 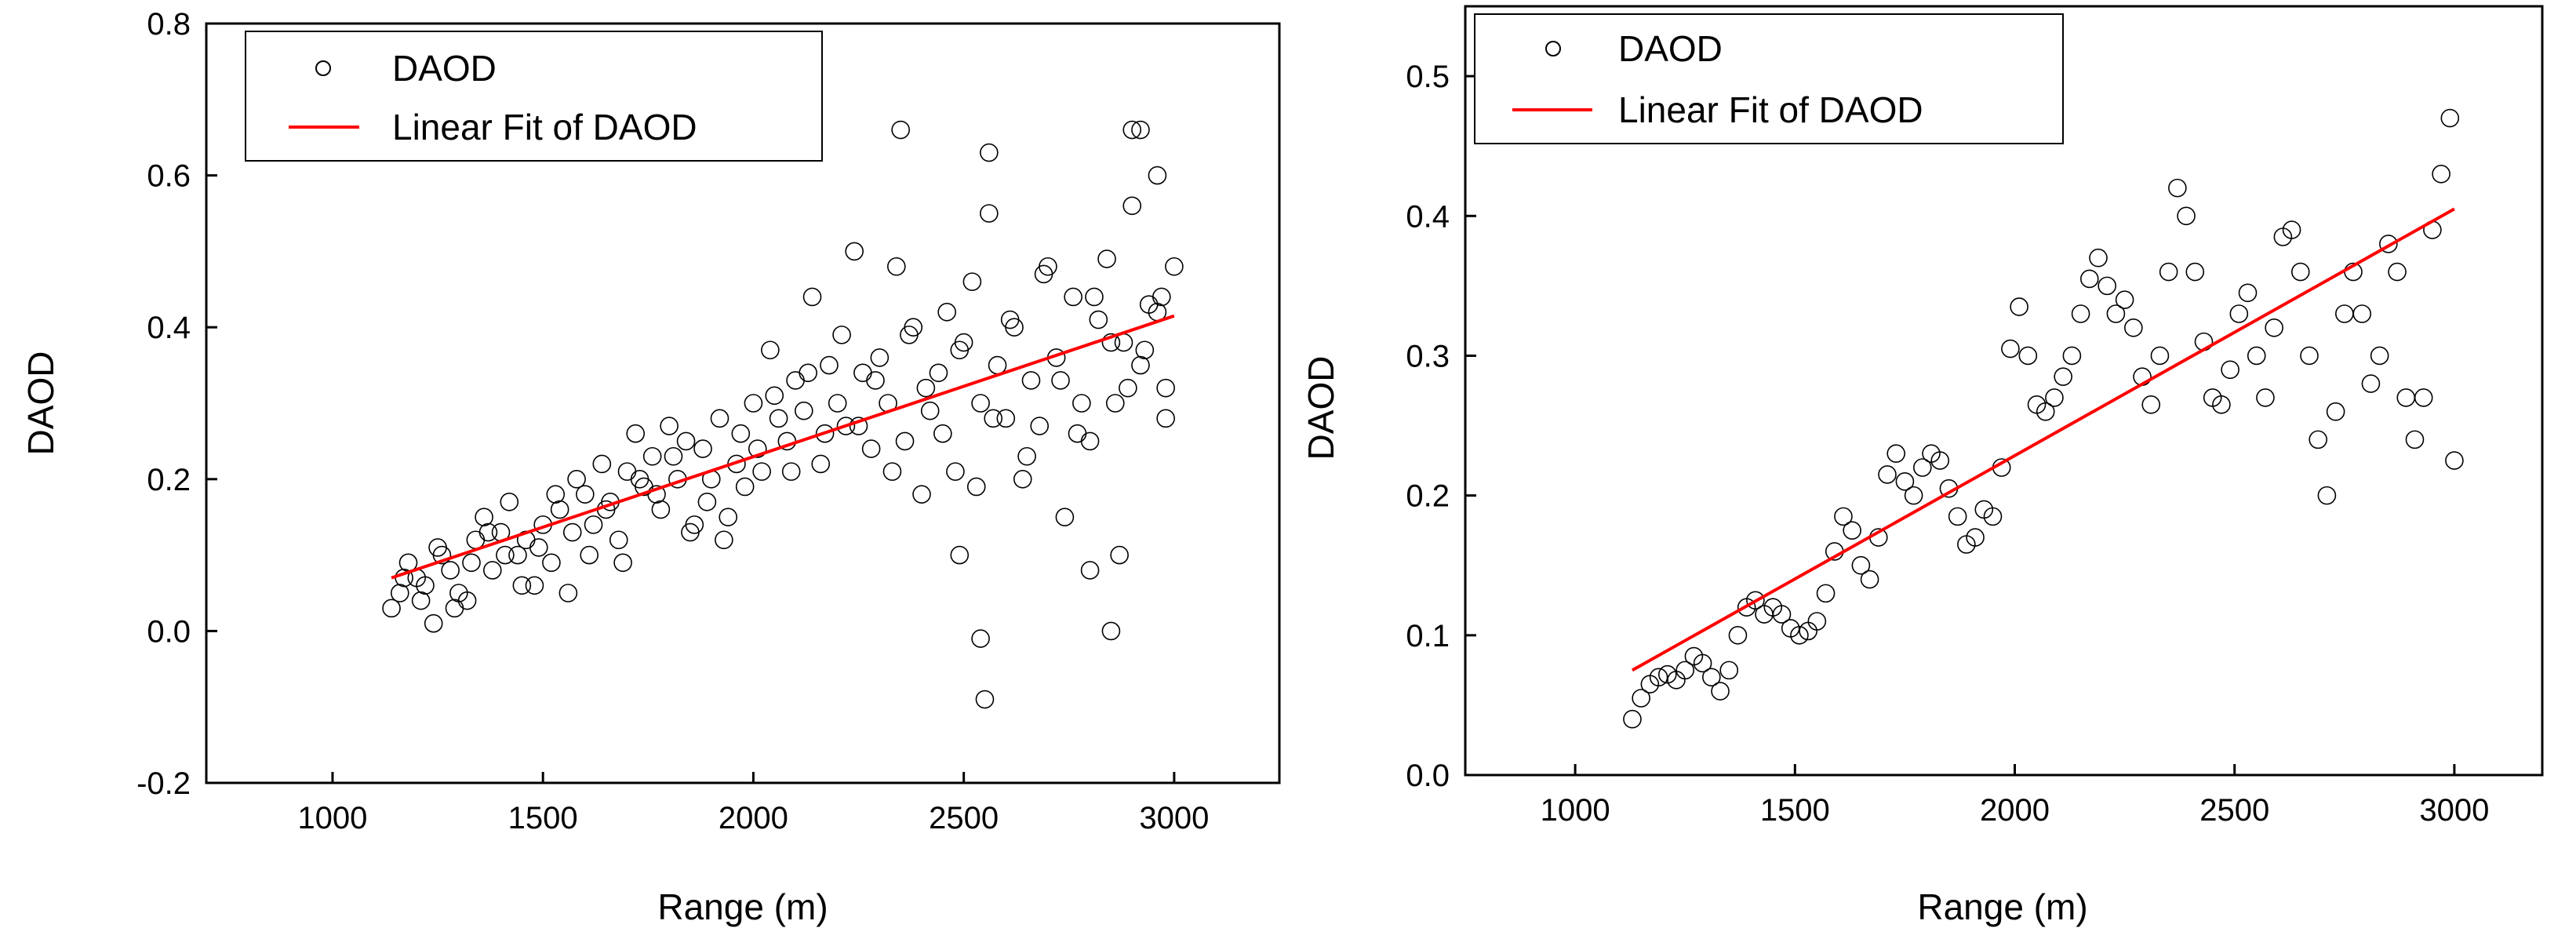 I want to click on x-tick-label: 1500, so click(x=1795, y=811).